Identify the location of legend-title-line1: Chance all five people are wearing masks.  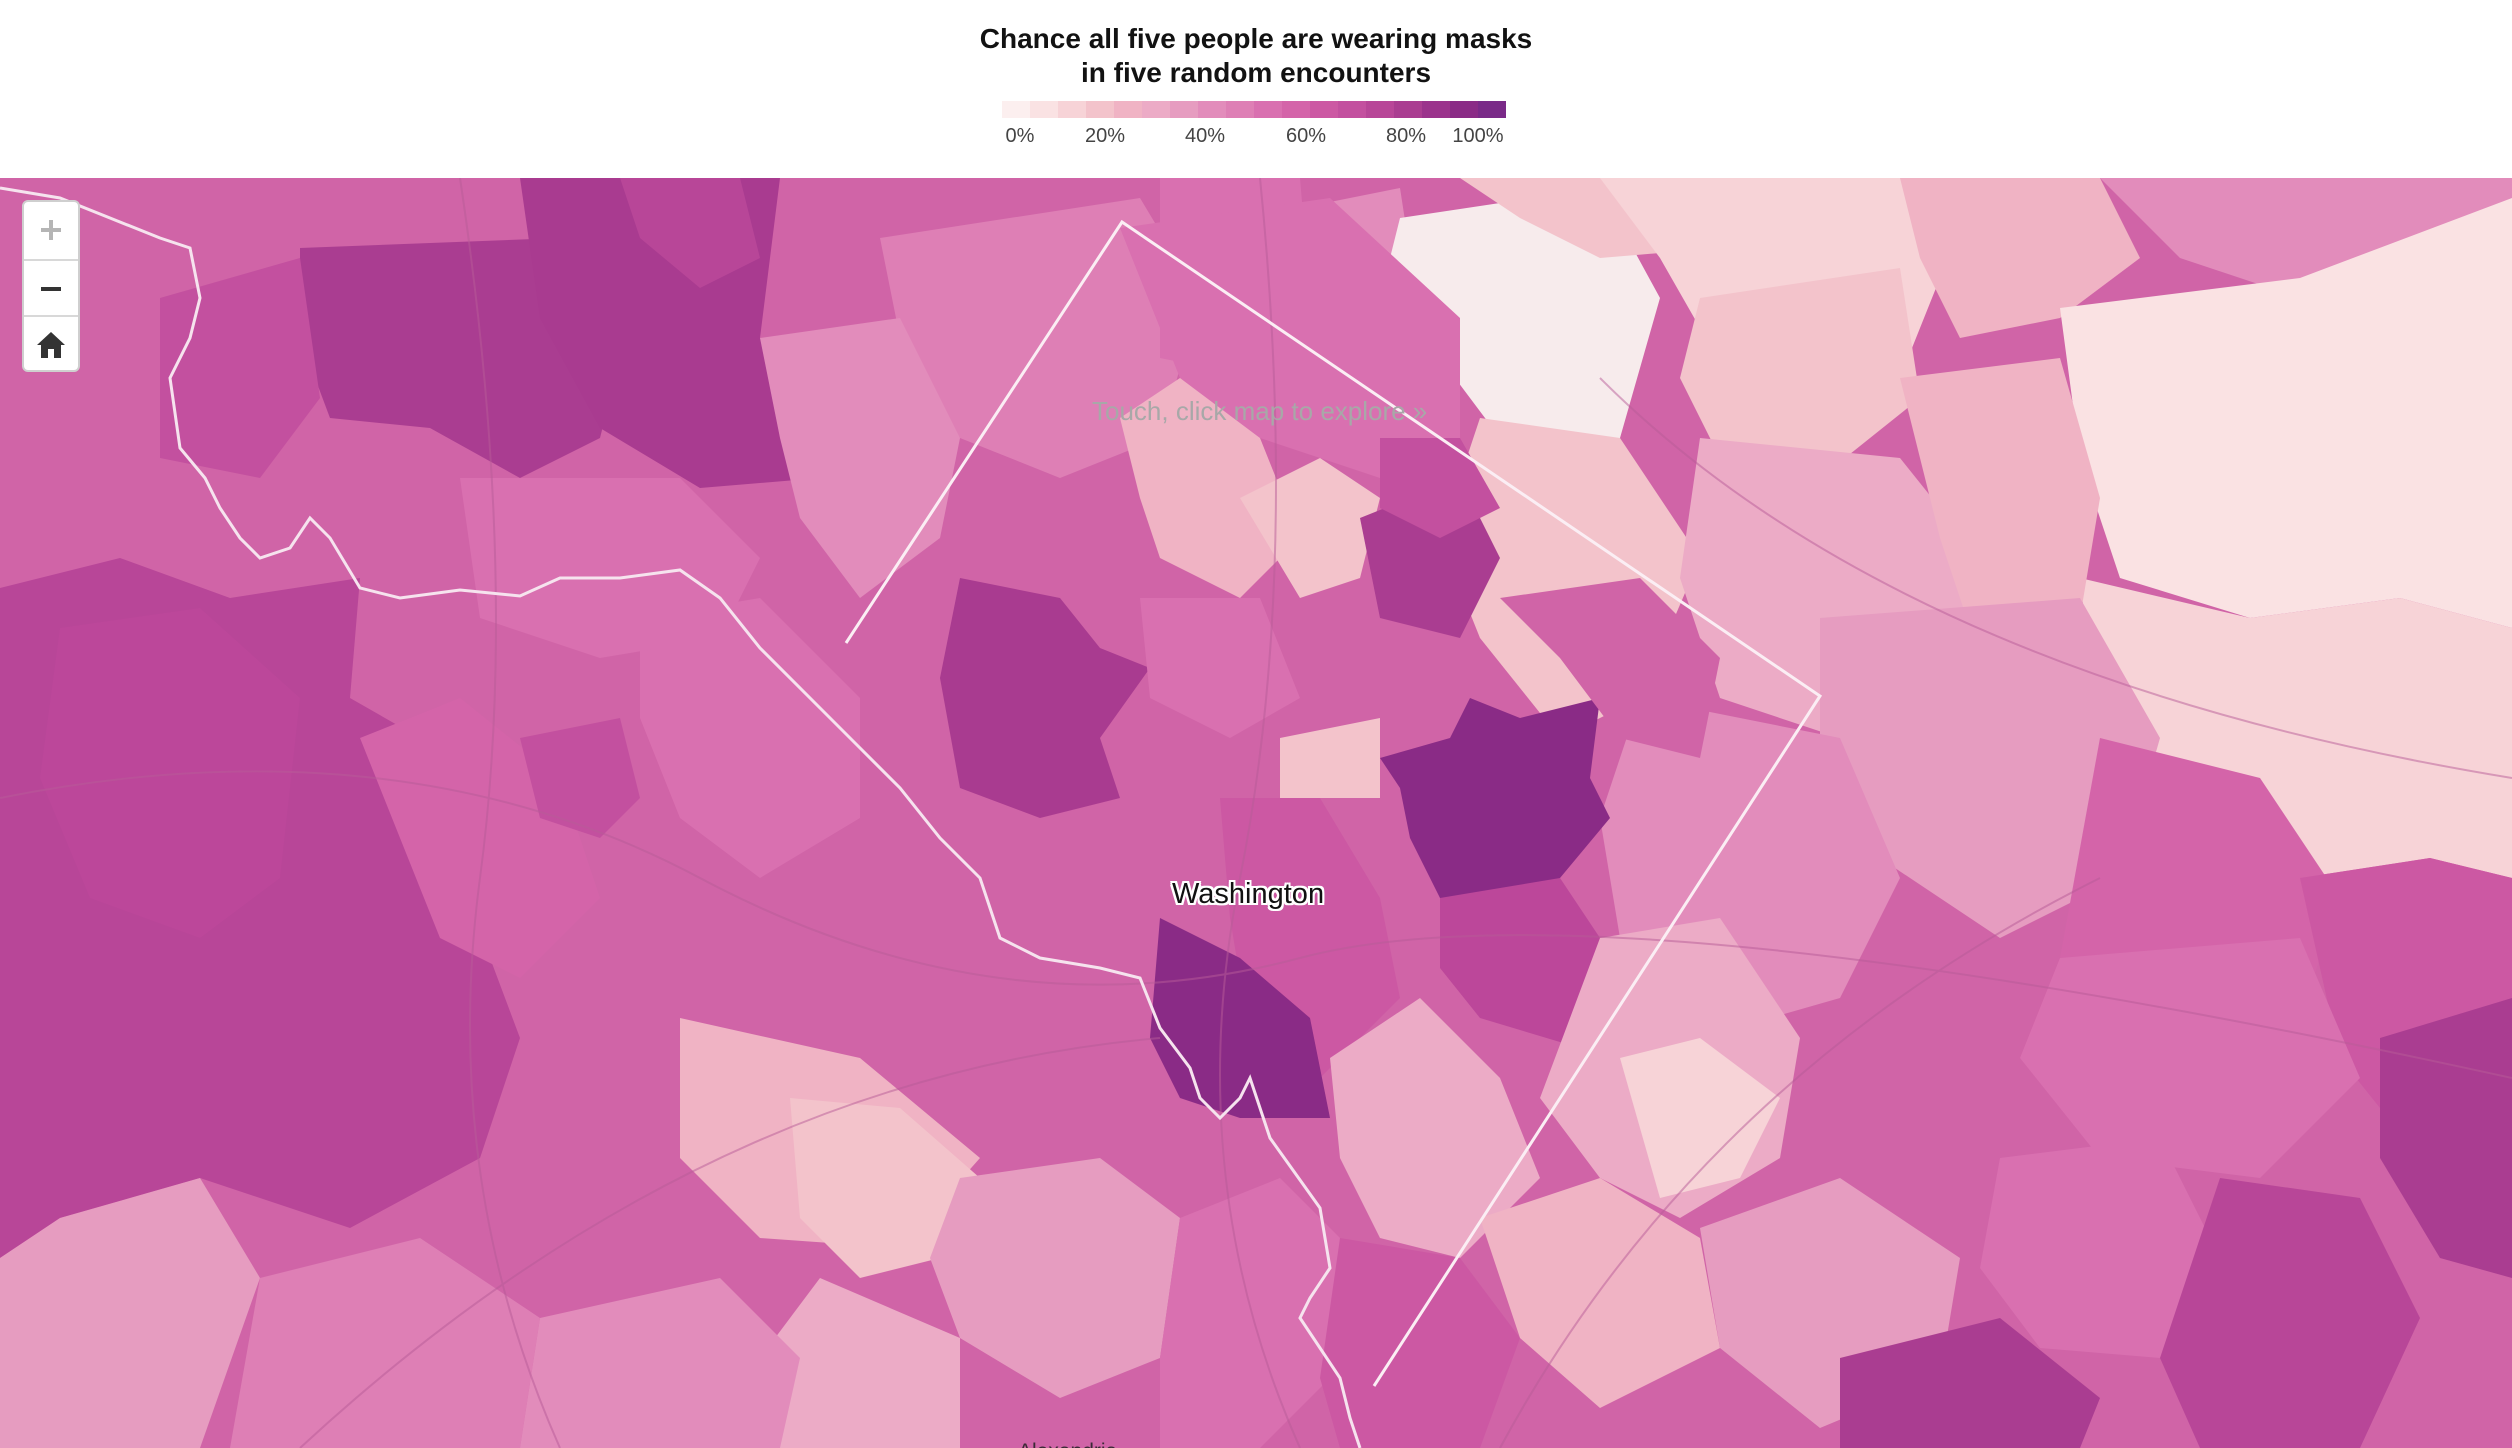
(1256, 38).